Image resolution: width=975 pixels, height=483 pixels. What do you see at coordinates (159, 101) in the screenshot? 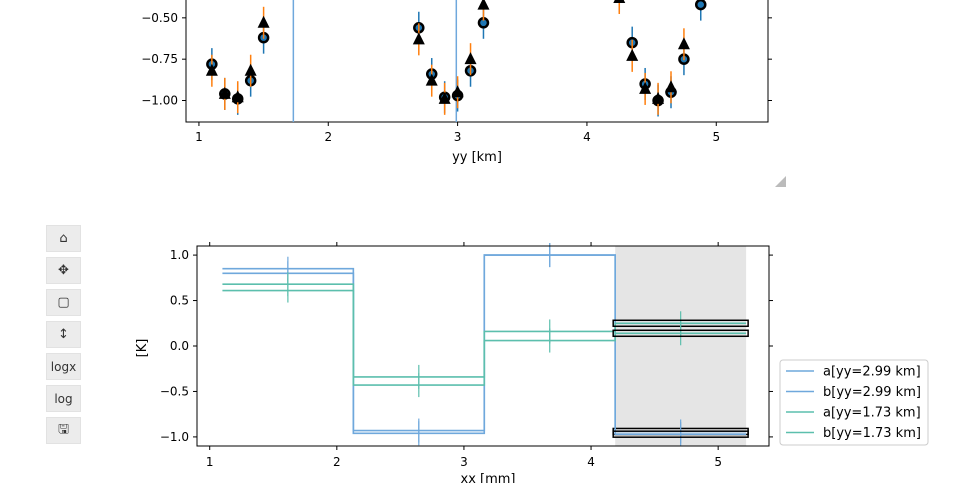
I see `y-tick-label: −1.00` at bounding box center [159, 101].